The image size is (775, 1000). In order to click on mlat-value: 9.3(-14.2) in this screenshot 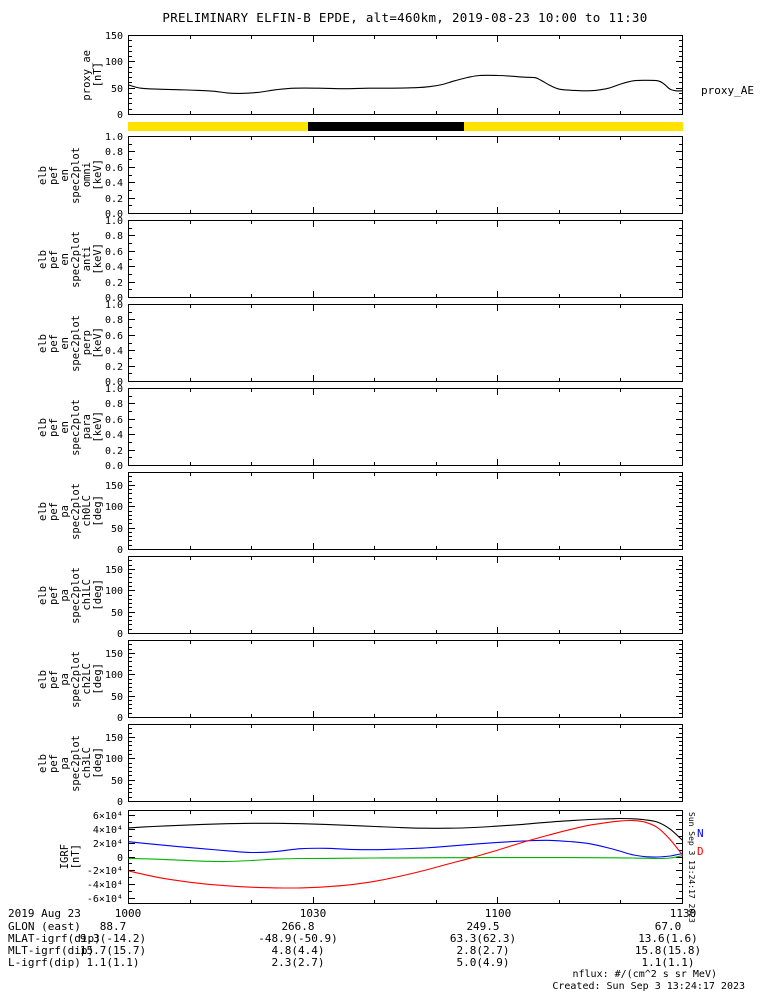, I will do `click(113, 938)`.